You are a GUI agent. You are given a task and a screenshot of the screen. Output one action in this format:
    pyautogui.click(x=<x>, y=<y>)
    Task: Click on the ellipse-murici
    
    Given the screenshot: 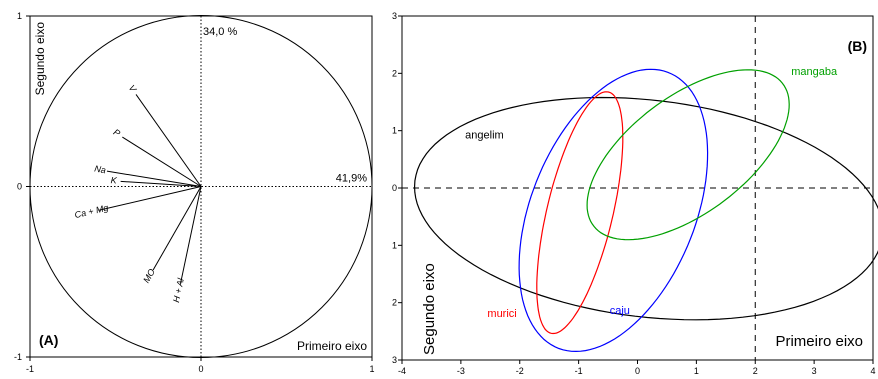 What is the action you would take?
    pyautogui.click(x=580, y=213)
    